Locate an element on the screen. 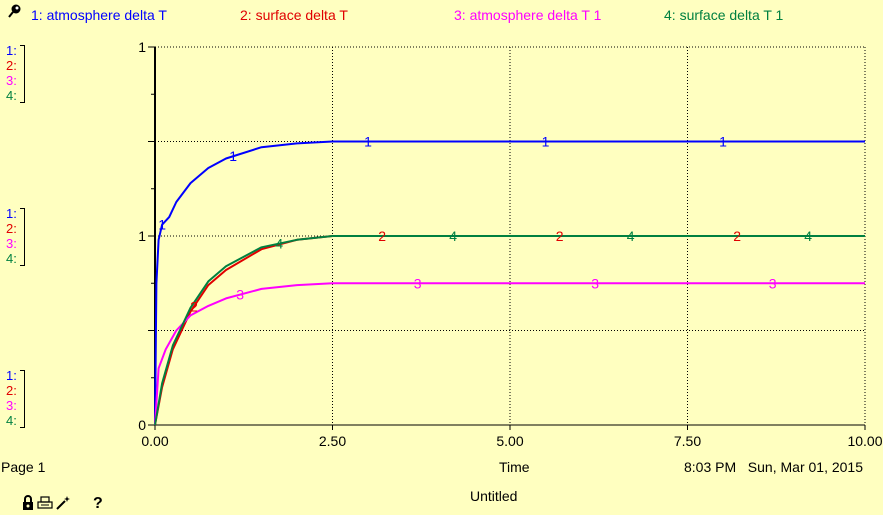 The height and width of the screenshot is (515, 883). x-tick-label: 0.00 is located at coordinates (154, 441).